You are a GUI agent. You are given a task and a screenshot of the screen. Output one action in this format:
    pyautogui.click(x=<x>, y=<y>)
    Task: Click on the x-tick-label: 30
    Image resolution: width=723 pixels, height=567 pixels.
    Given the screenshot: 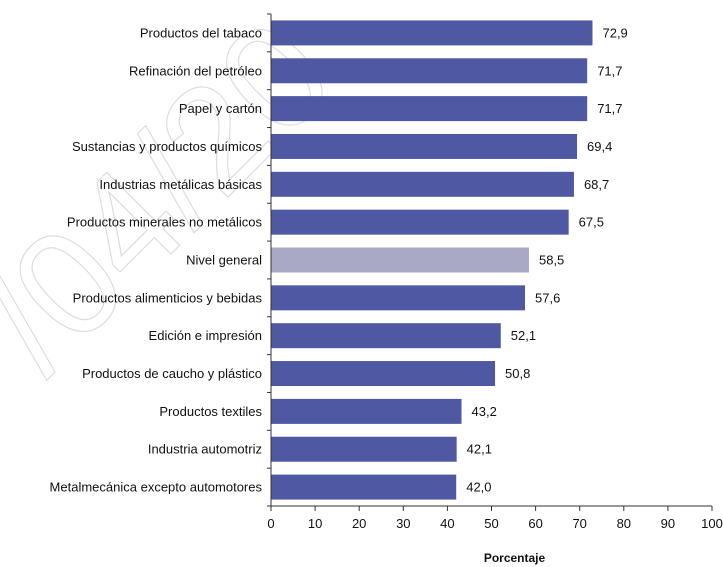 What is the action you would take?
    pyautogui.click(x=403, y=523)
    